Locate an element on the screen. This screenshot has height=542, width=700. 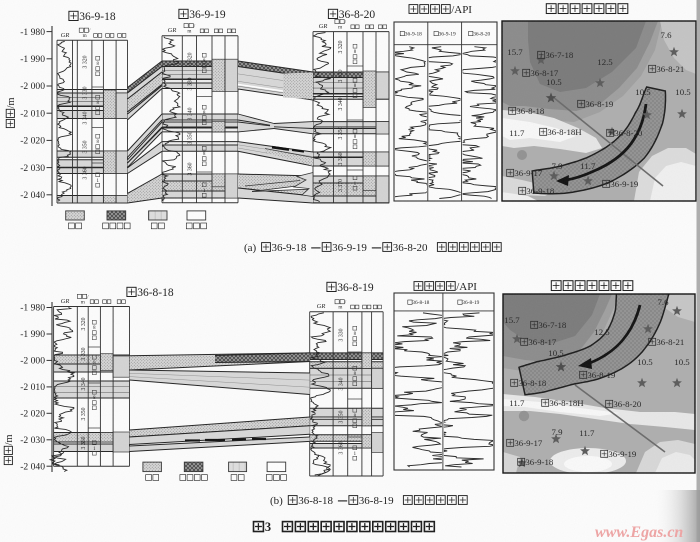
svg-text: 36-8-17 is located at coordinates (544, 73).